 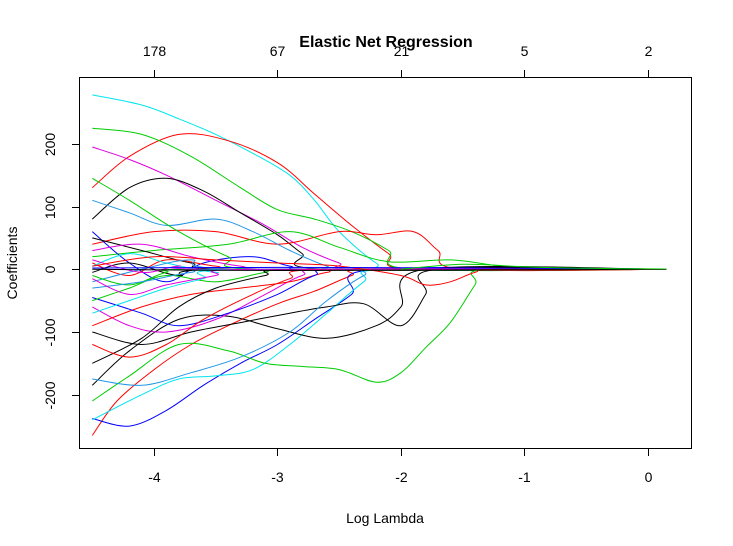 What do you see at coordinates (61, 271) in the screenshot?
I see `y-axis-left: -200 -100 0 100 200` at bounding box center [61, 271].